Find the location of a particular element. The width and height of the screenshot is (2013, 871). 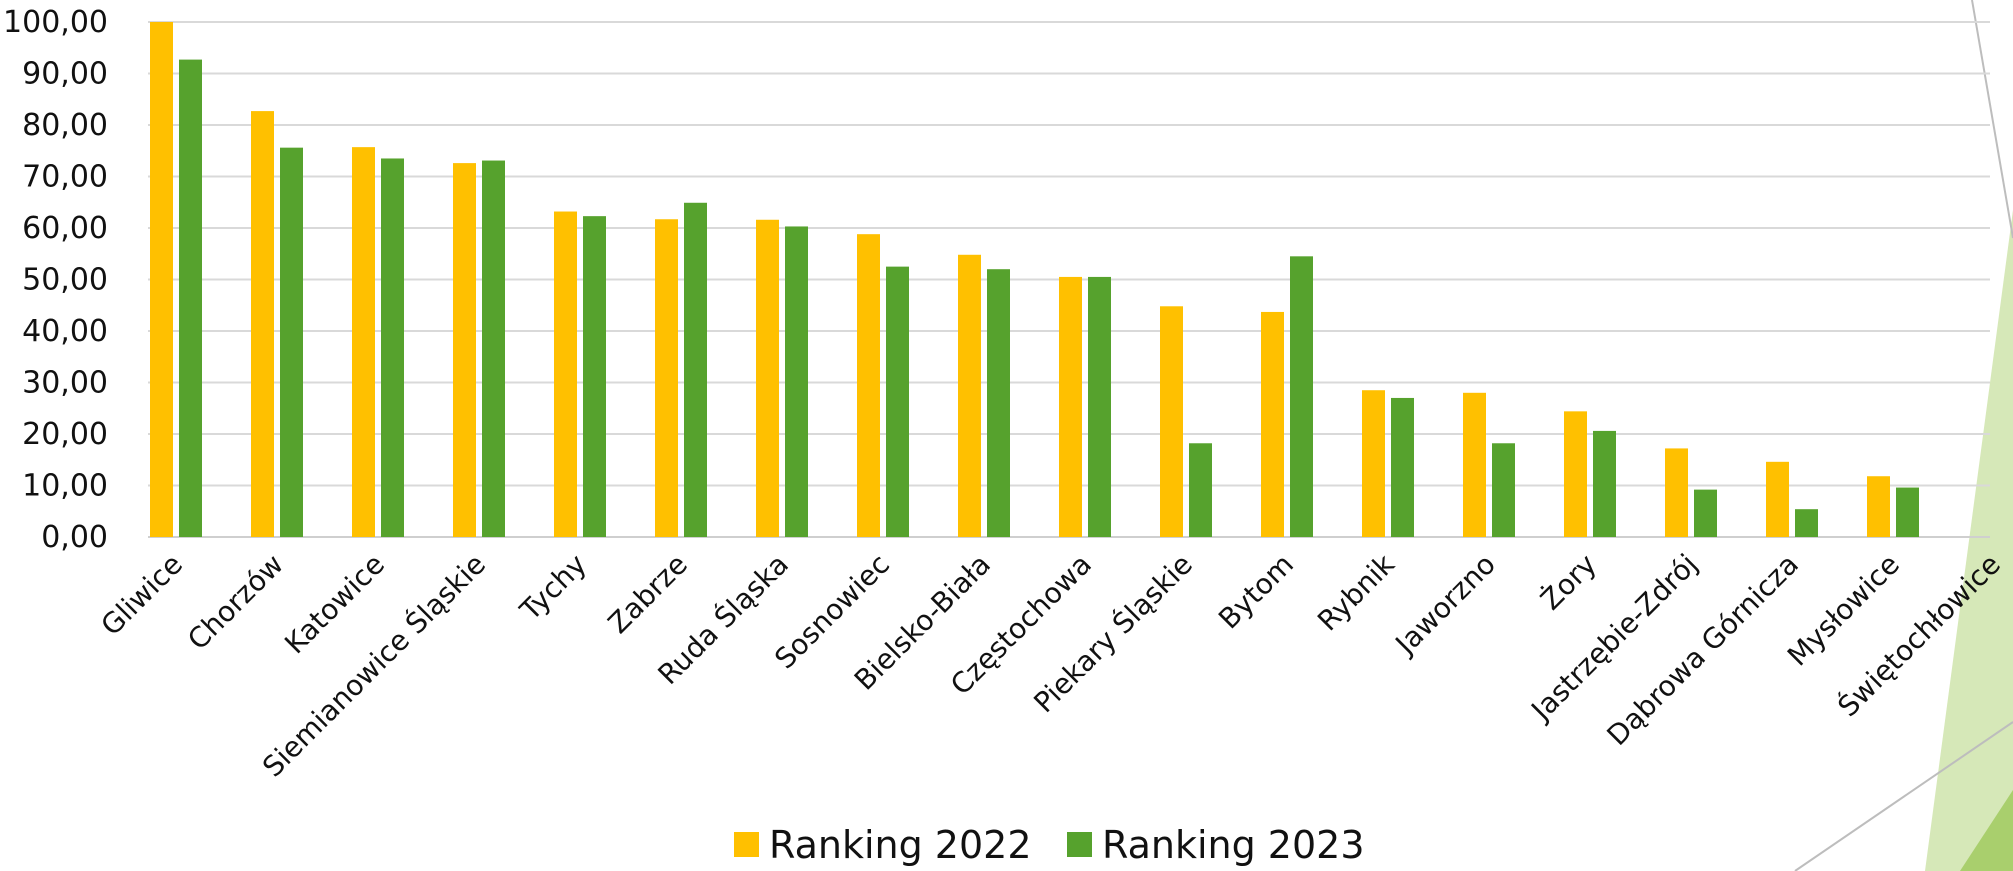

y-tick-label: 10,00 is located at coordinates (65, 486).